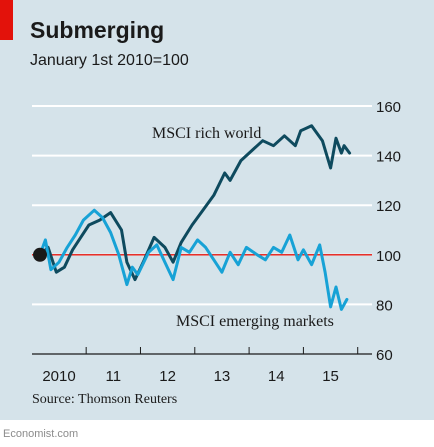 This screenshot has width=434, height=447. What do you see at coordinates (330, 376) in the screenshot?
I see `x-tick-label-15: 15` at bounding box center [330, 376].